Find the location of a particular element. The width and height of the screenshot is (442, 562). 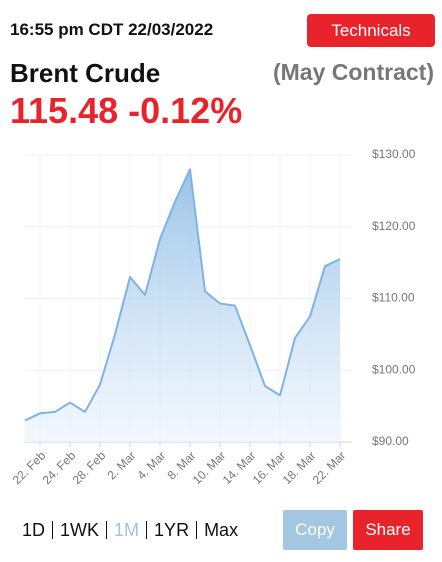

y-tick-label: $130.00 is located at coordinates (394, 154).